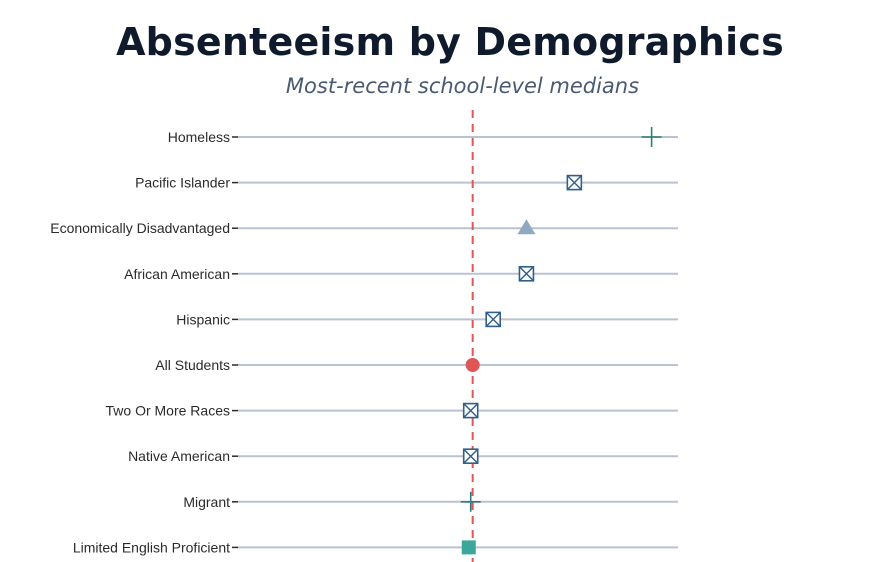 Image resolution: width=881 pixels, height=562 pixels. What do you see at coordinates (462, 86) in the screenshot?
I see `chart-subtitle: Most-recent school-level medians` at bounding box center [462, 86].